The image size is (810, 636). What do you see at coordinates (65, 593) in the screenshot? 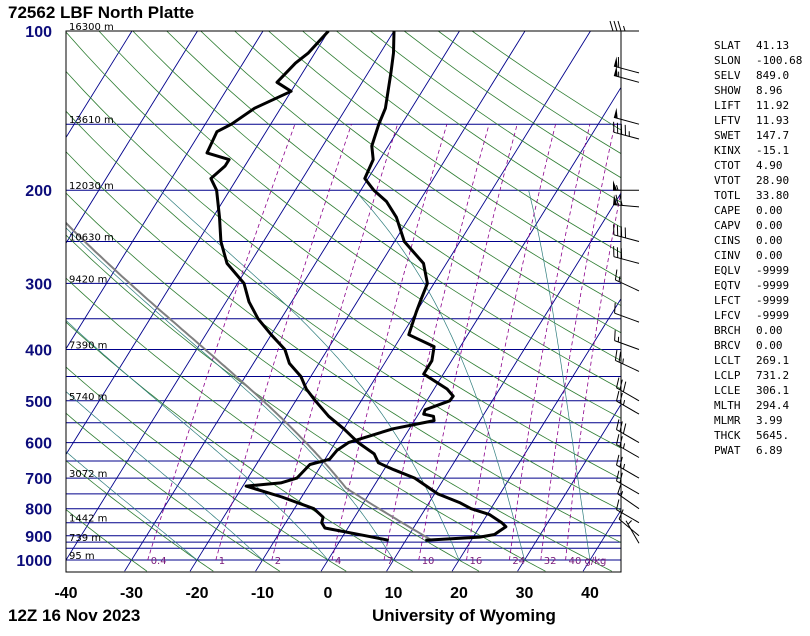
I see `temperature-tick-label: -40` at bounding box center [65, 593].